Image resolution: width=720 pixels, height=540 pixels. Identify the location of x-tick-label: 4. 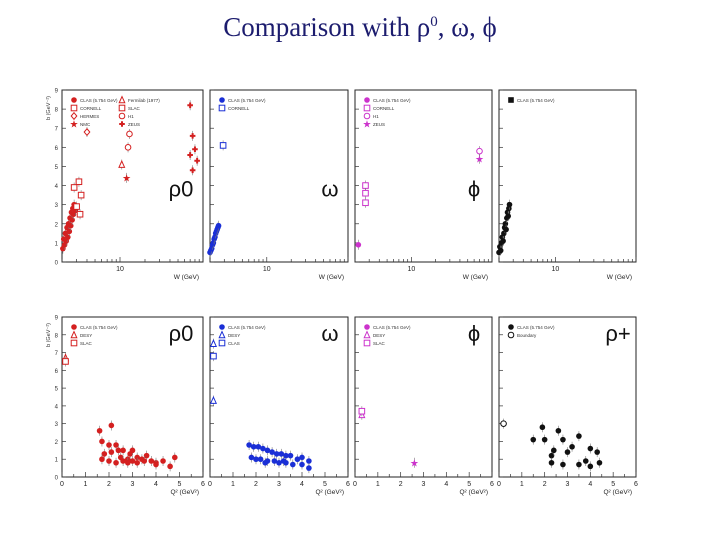
(302, 484).